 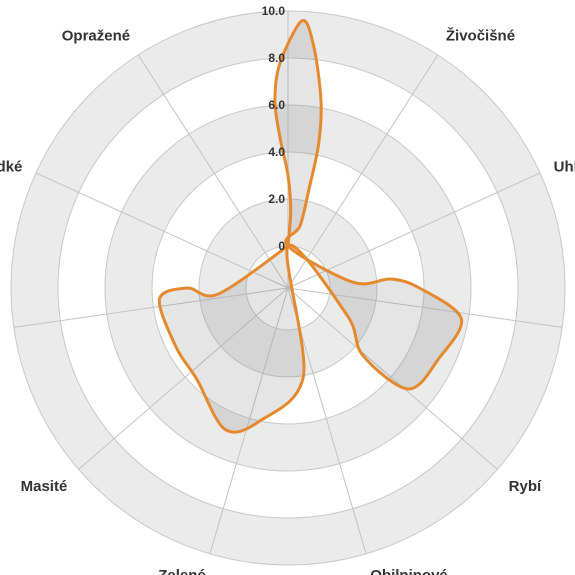 I want to click on category-label: Sladké, so click(x=11, y=167).